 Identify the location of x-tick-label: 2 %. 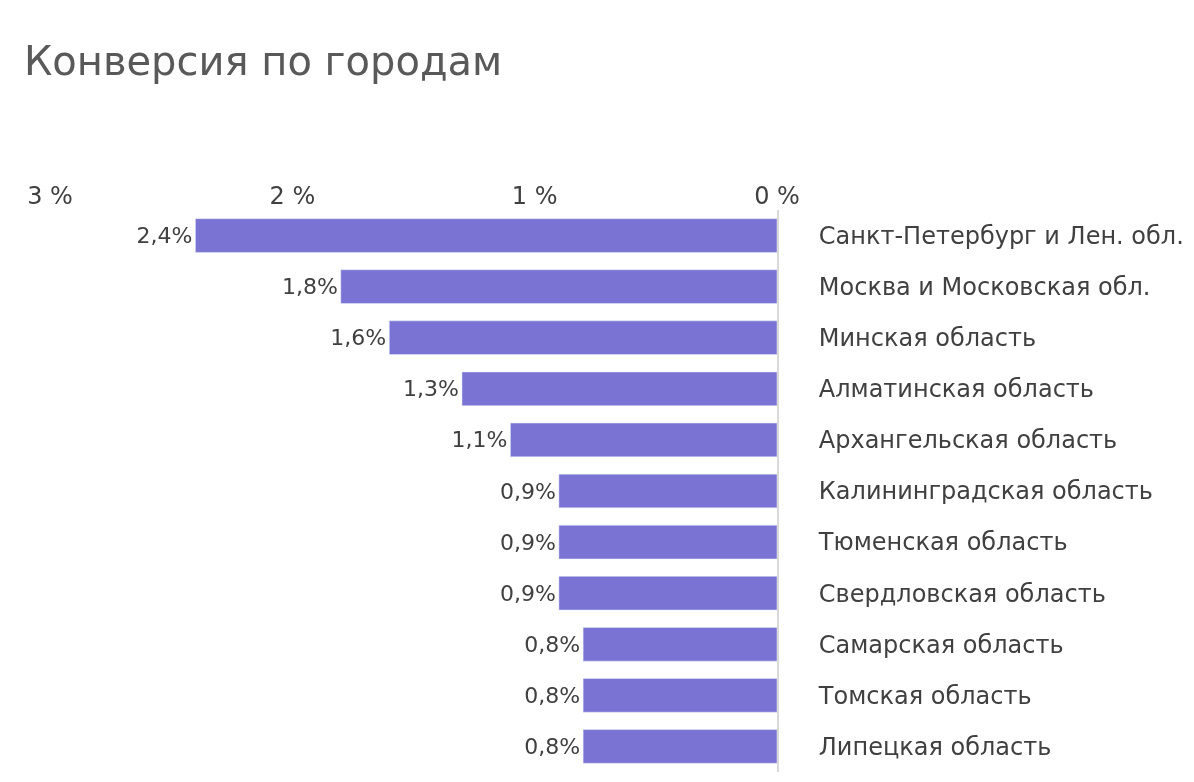
(292, 196).